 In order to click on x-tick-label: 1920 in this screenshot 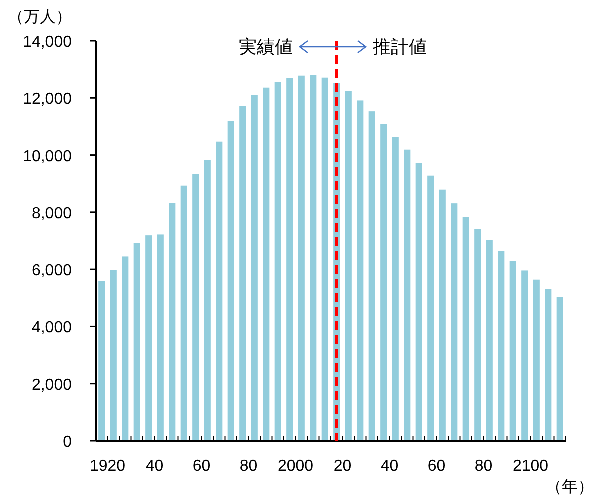, I will do `click(108, 466)`.